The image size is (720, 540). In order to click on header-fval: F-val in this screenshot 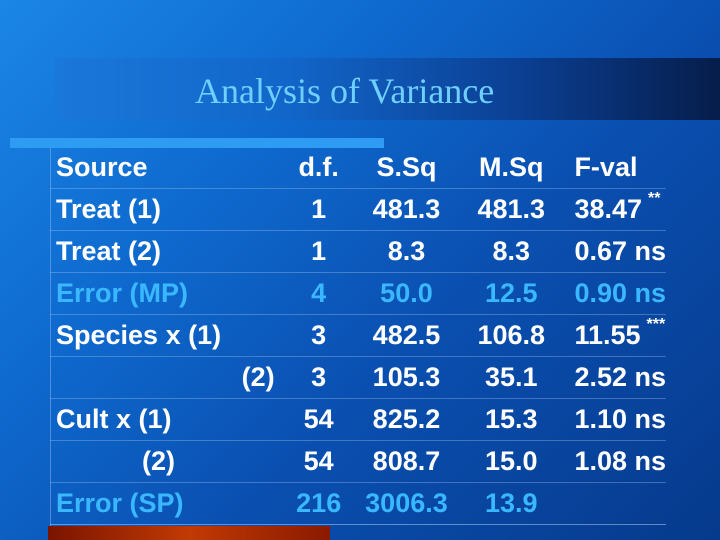, I will do `click(614, 168)`.